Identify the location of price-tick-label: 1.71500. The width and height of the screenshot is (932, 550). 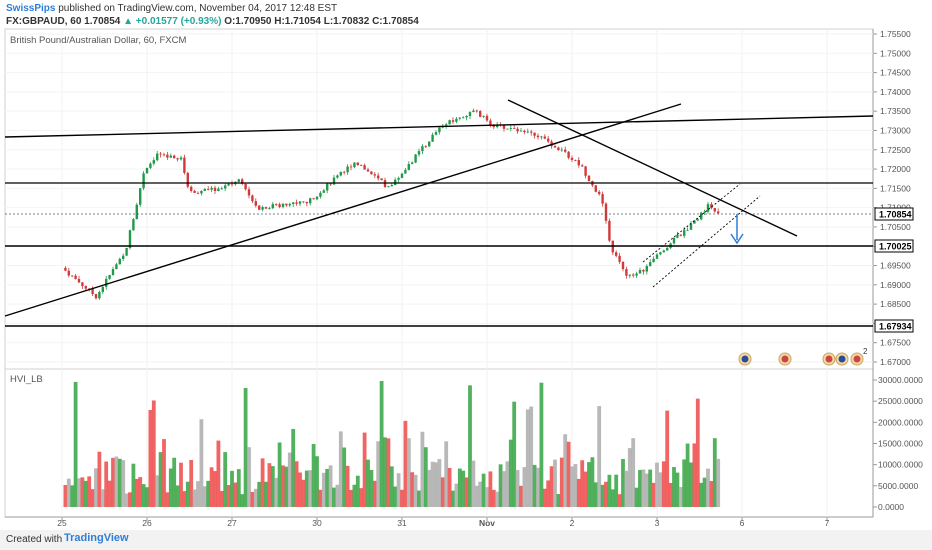
(895, 188).